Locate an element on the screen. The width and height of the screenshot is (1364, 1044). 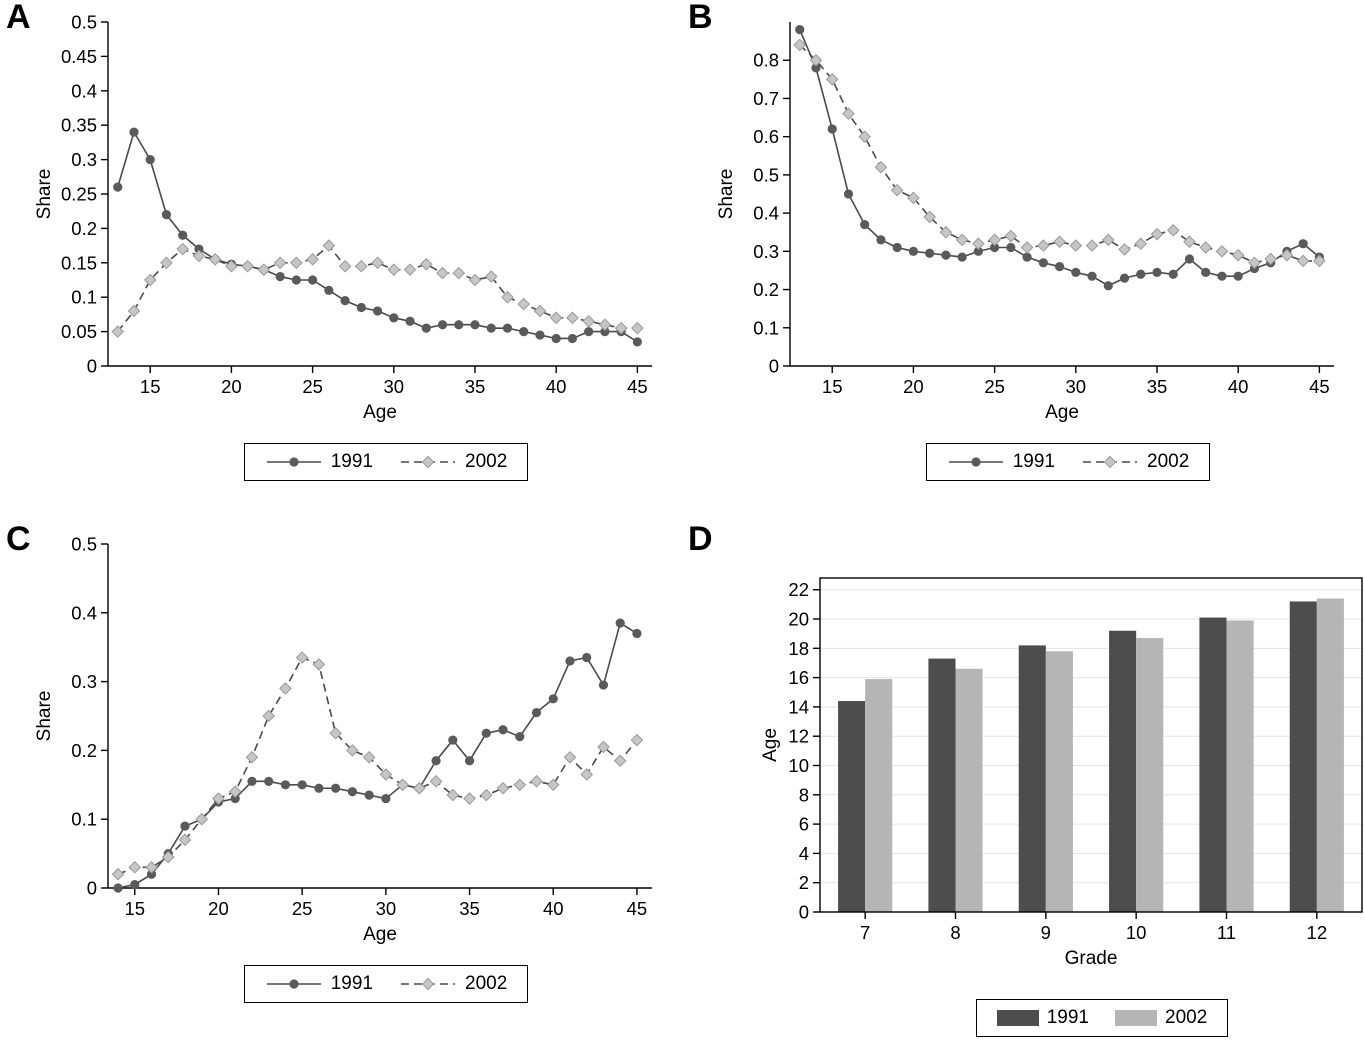
svg-text: 4 is located at coordinates (804, 853).